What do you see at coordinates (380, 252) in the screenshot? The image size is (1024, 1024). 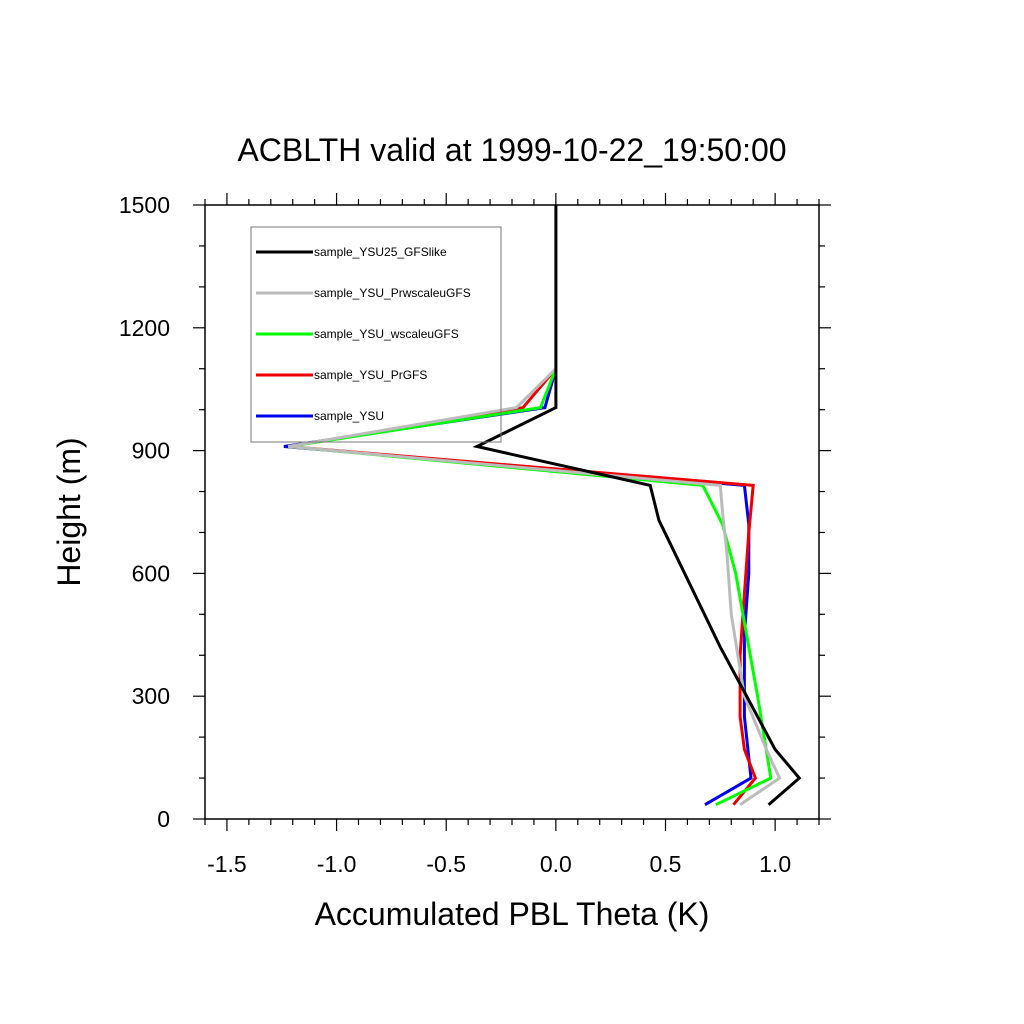 I see `legend-label: sample_YSU25_GFSlike` at bounding box center [380, 252].